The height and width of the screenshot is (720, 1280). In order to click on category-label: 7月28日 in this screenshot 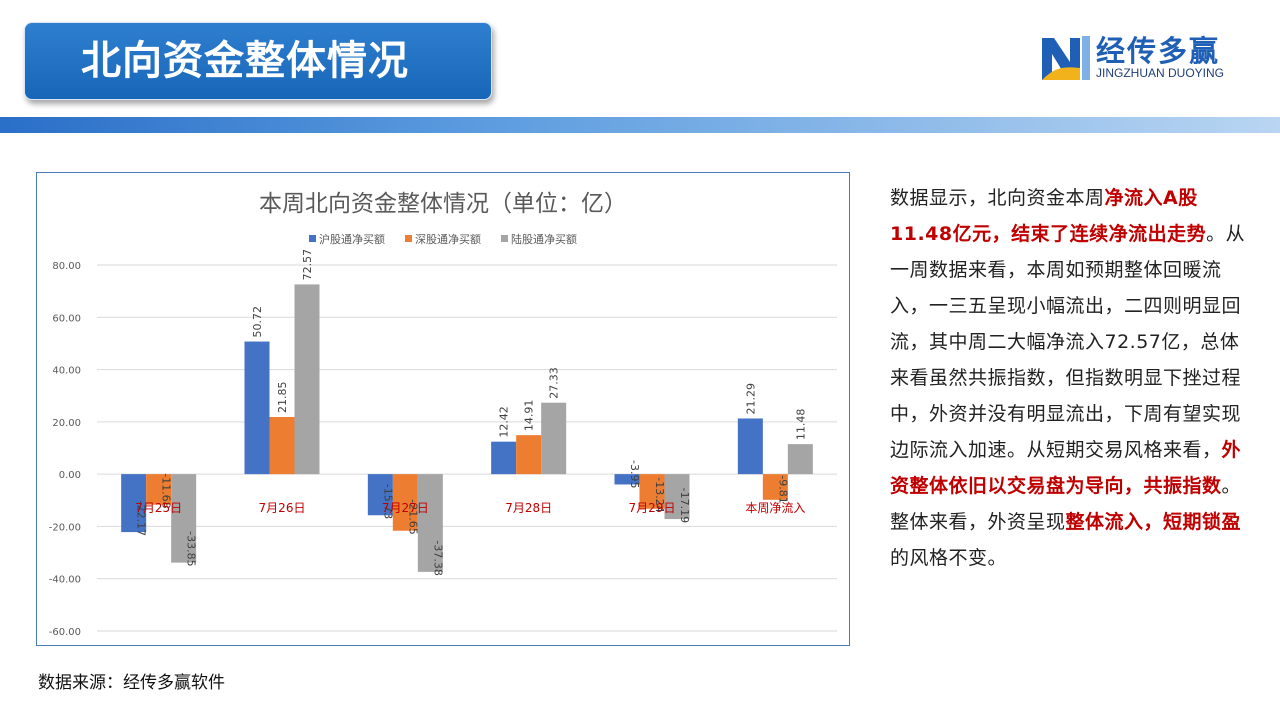, I will do `click(528, 508)`.